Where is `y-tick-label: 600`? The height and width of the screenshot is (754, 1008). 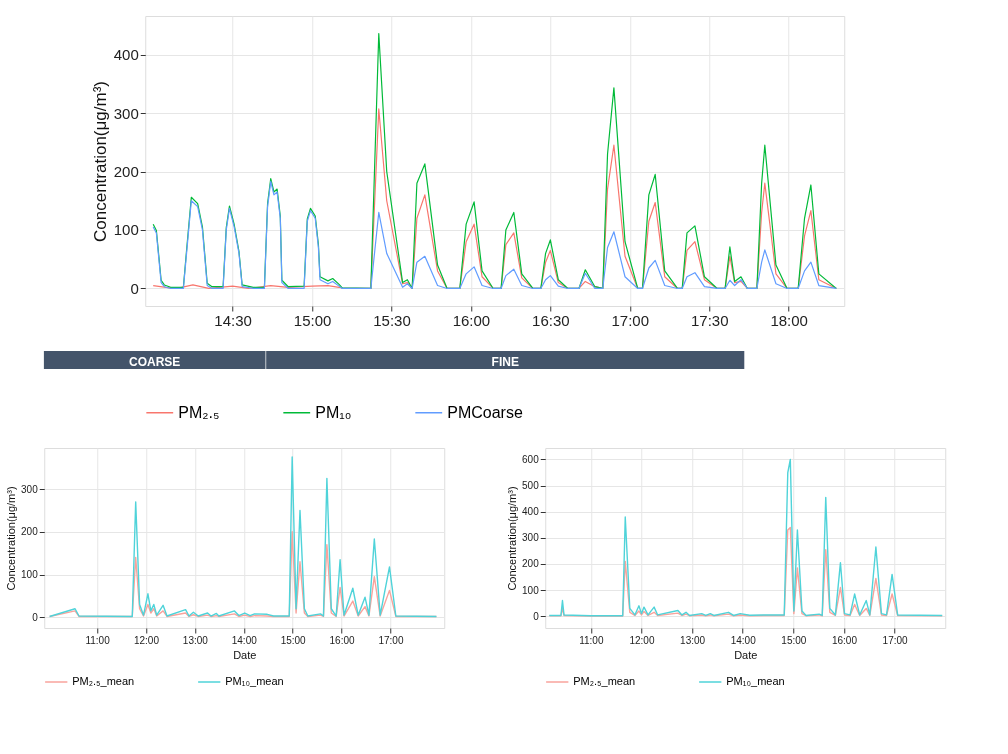 y-tick-label: 600 is located at coordinates (531, 459).